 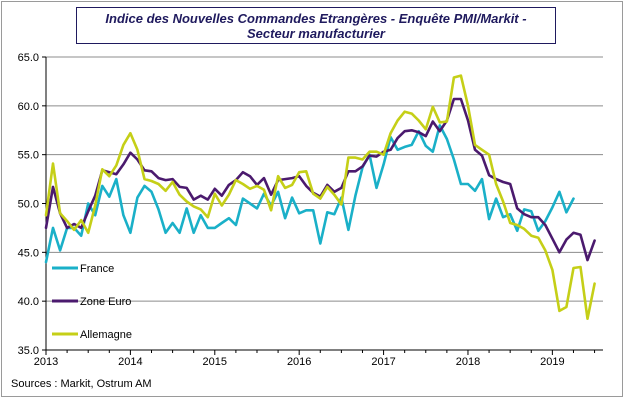 What do you see at coordinates (97, 269) in the screenshot?
I see `legend-label: France` at bounding box center [97, 269].